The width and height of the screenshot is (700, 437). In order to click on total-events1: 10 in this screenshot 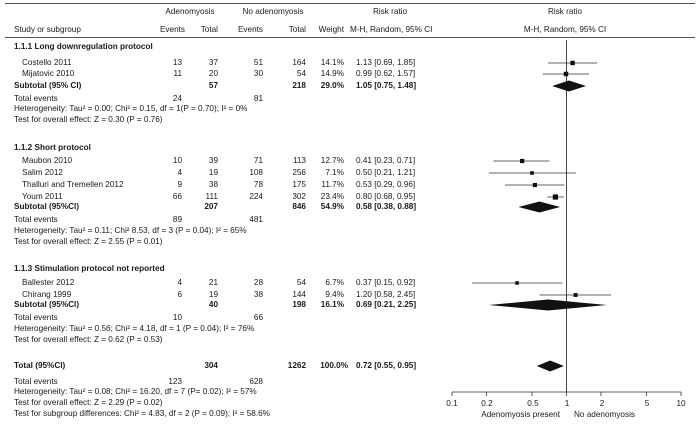, I will do `click(177, 317)`.